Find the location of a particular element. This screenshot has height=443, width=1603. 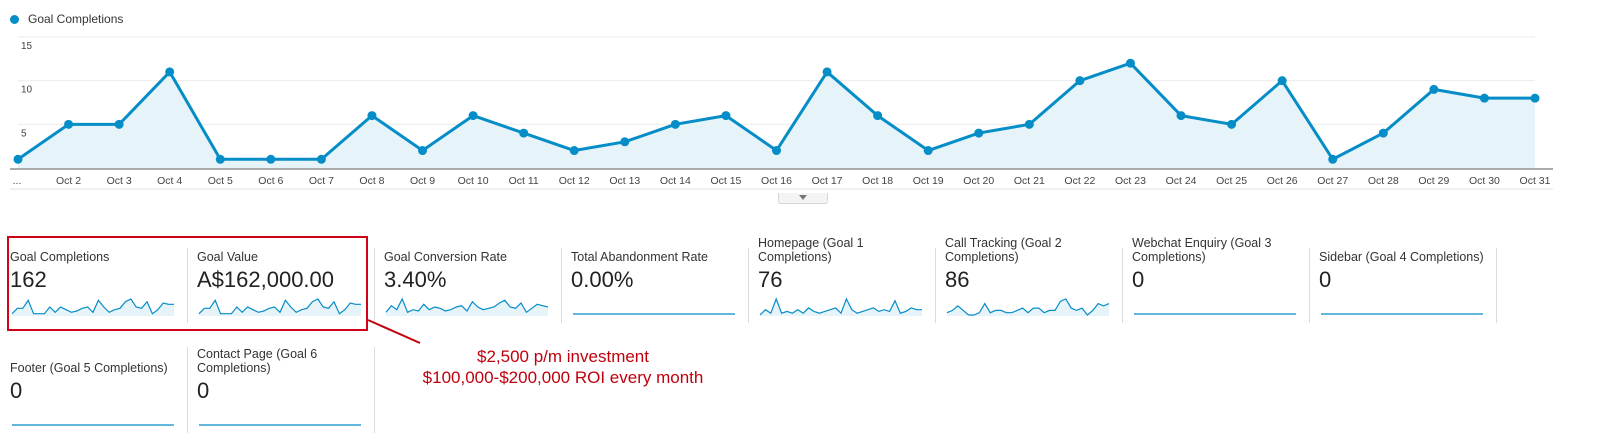

metric-title-wrap: Contact Page (Goal 6 Completions) is located at coordinates (283, 360).